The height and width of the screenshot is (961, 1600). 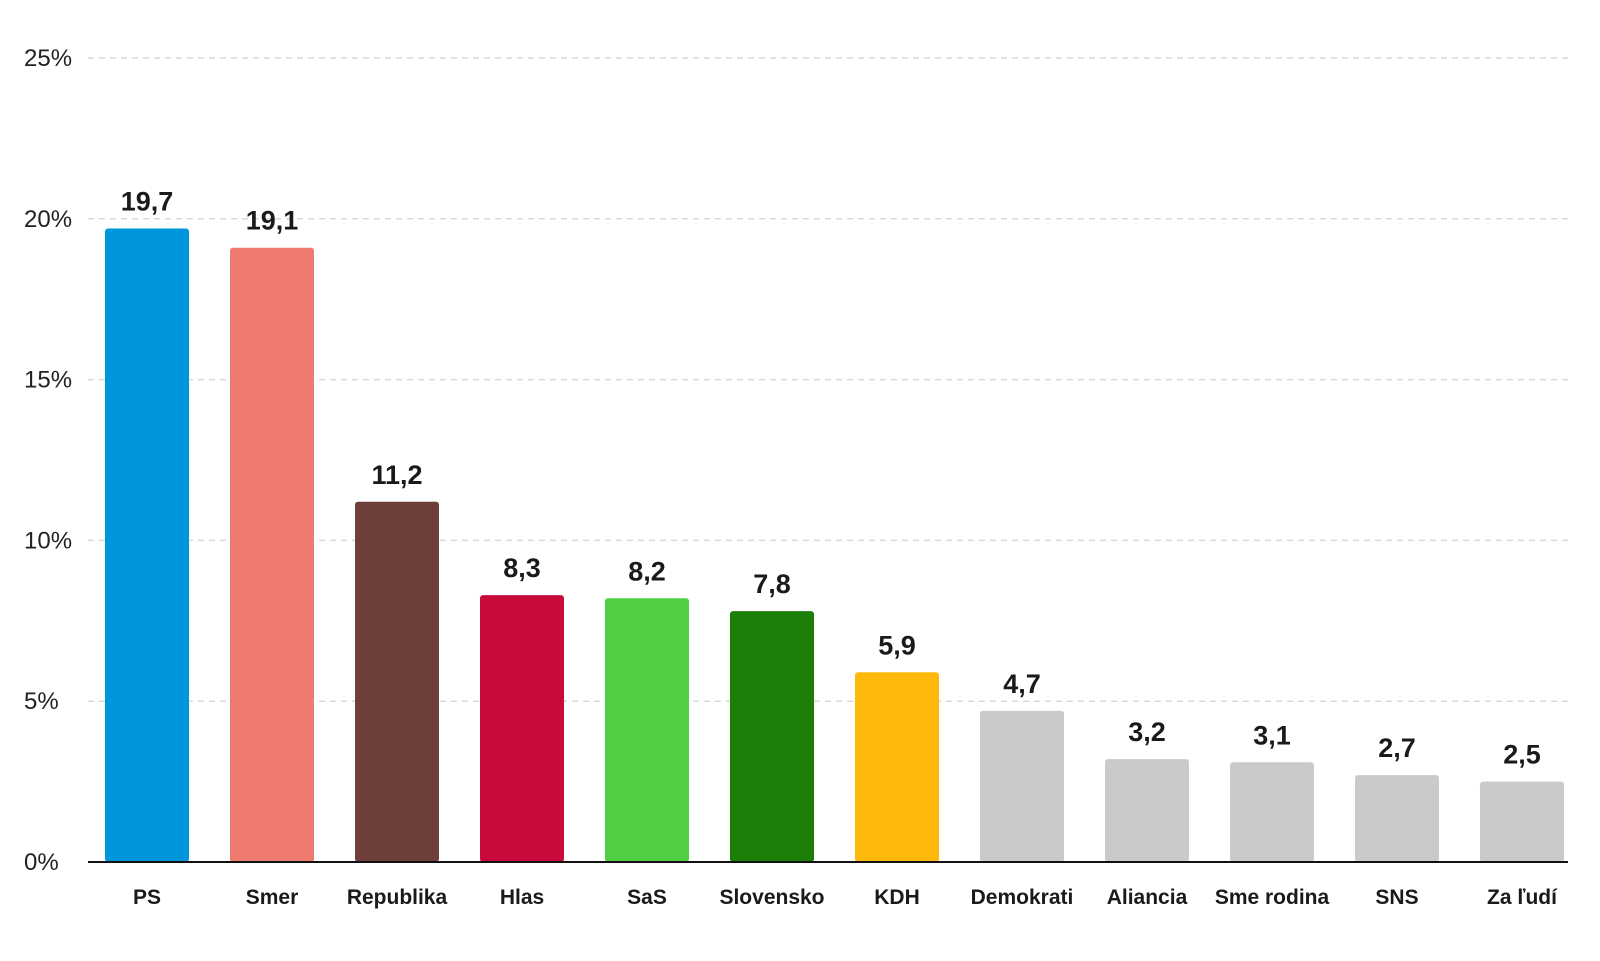 I want to click on y-tick-label: 15%, so click(x=48, y=380).